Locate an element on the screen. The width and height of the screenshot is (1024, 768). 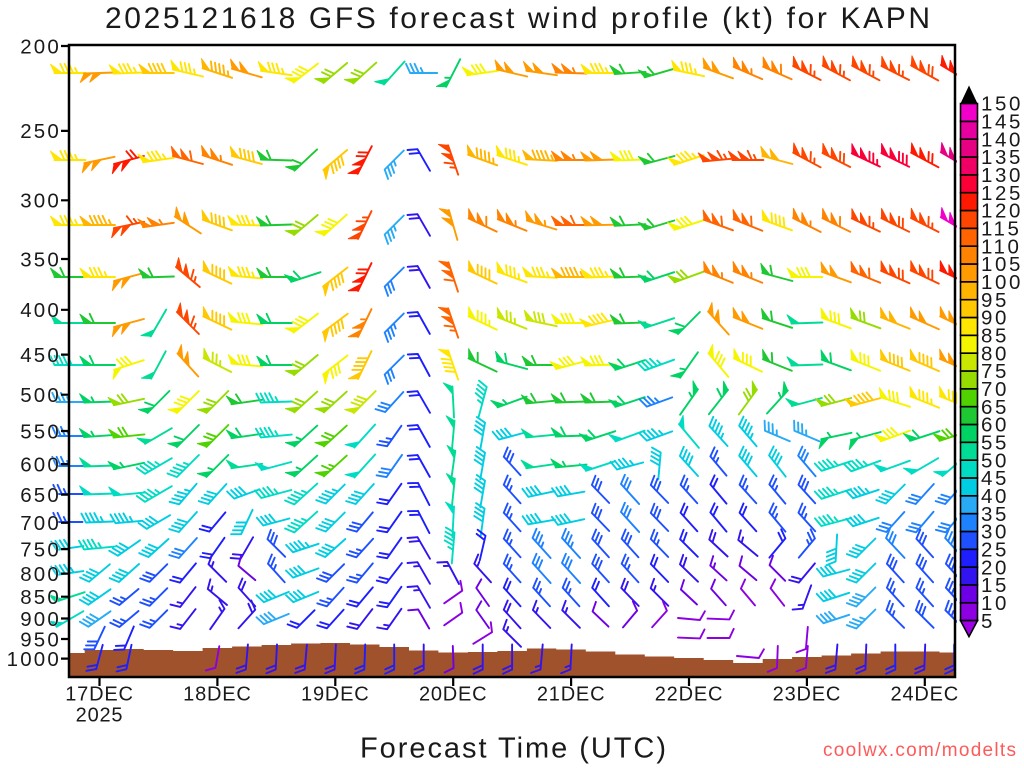
svg-text: 22DEC is located at coordinates (689, 695).